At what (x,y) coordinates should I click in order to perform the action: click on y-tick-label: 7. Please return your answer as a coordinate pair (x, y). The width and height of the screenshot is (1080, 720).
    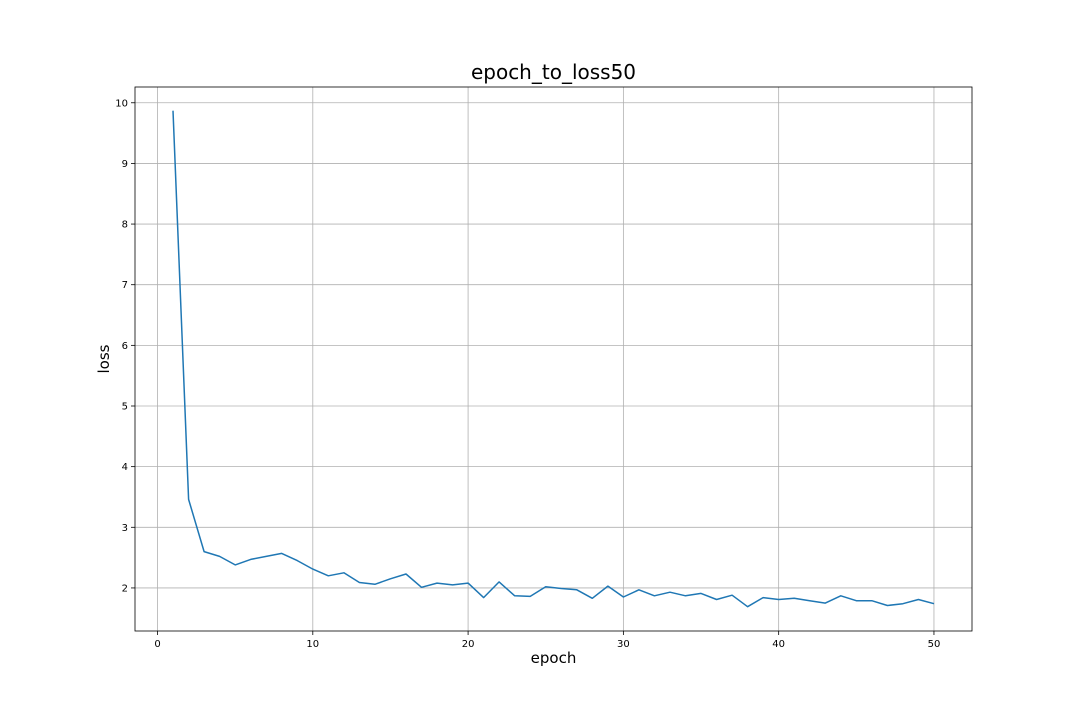
    Looking at the image, I should click on (125, 285).